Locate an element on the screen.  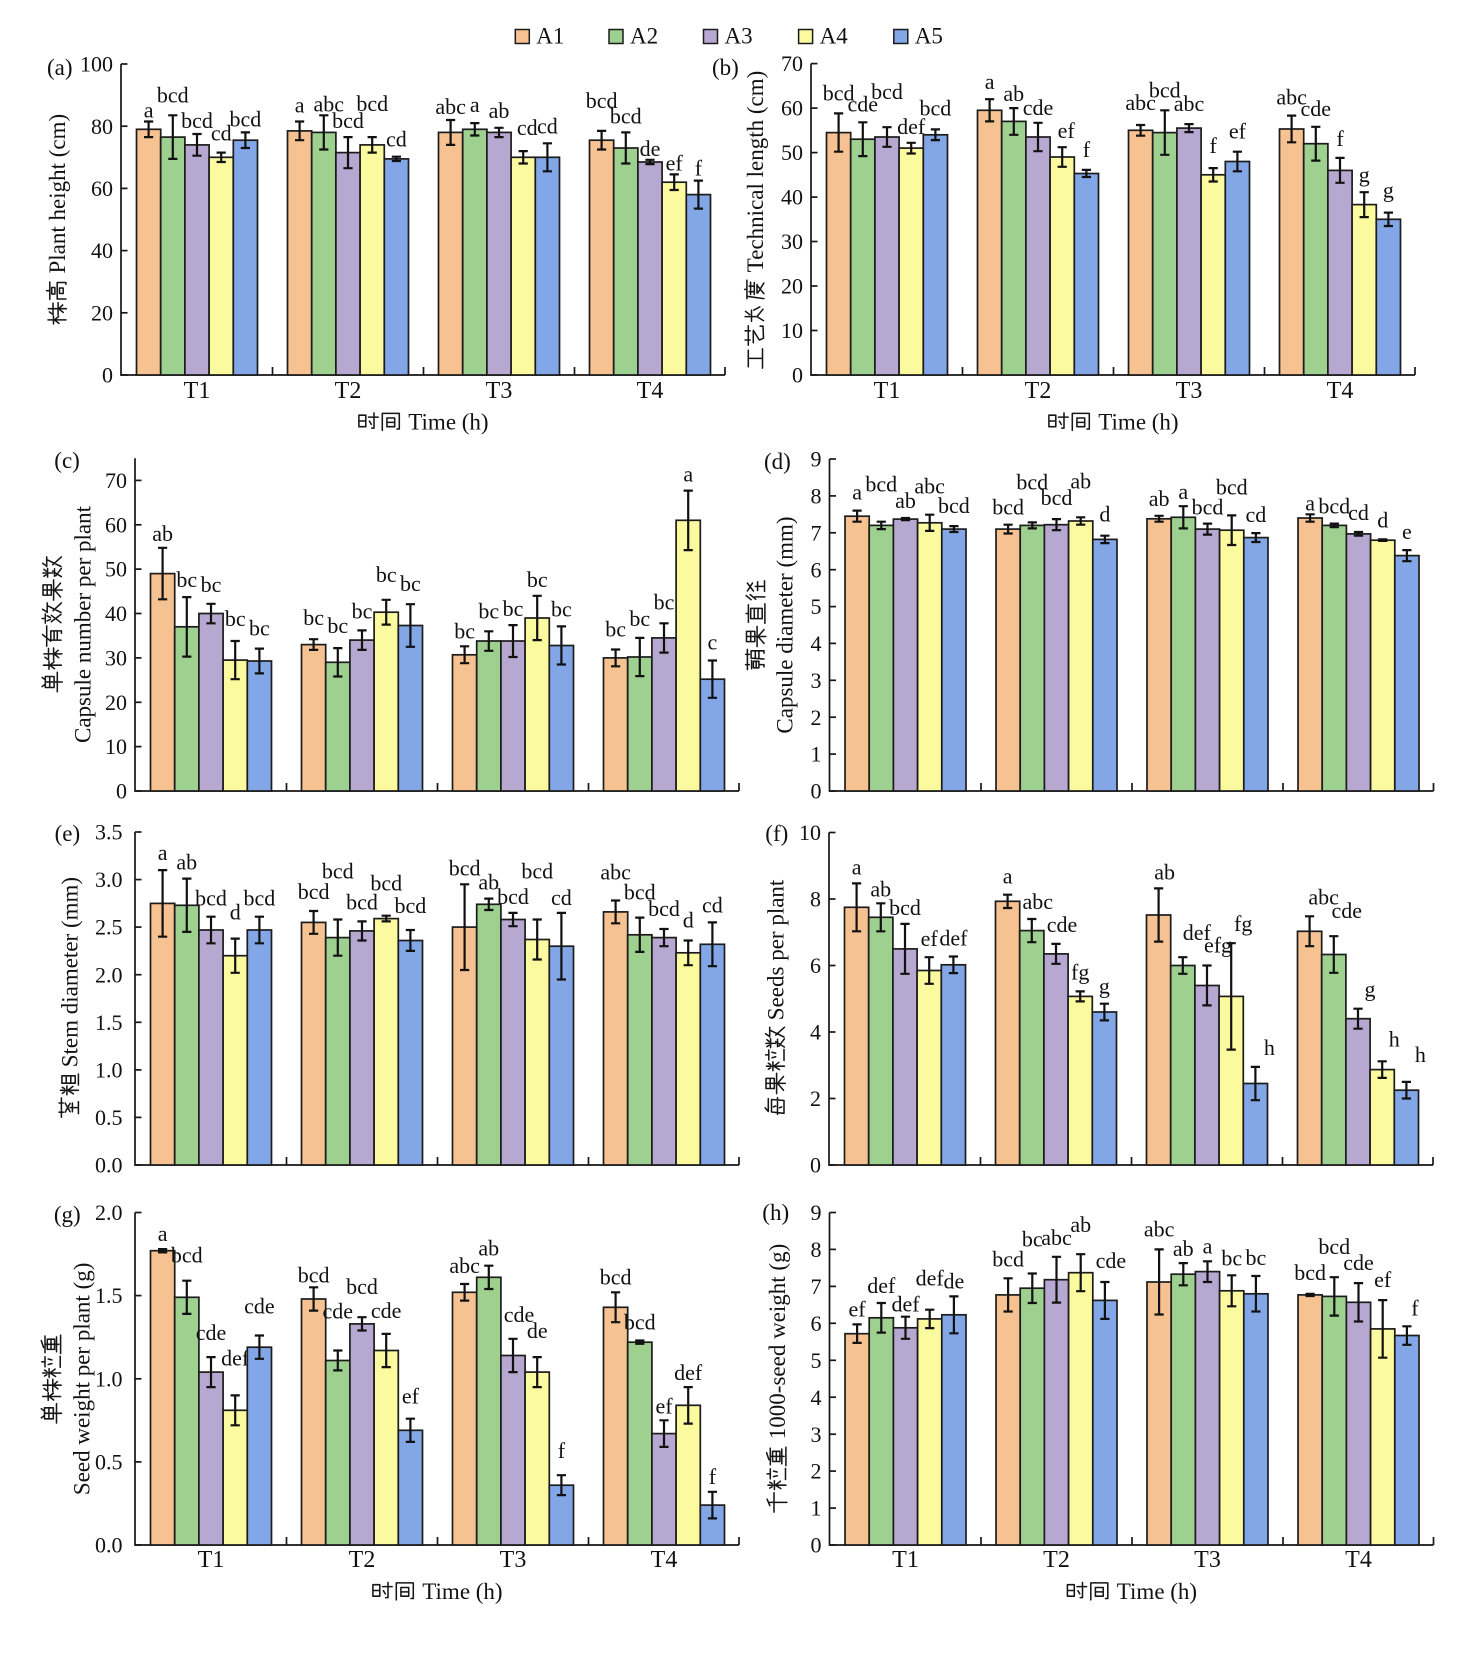
svg-text: 8 is located at coordinates (816, 496).